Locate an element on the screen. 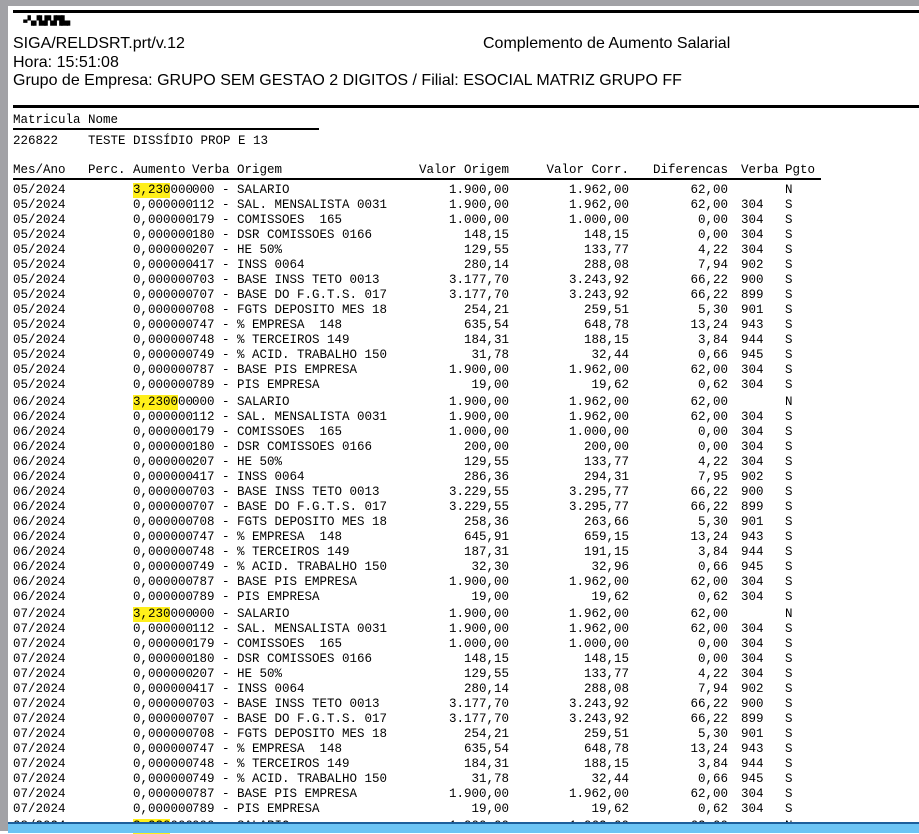  cell-verba-origem: 180 - DSR COMISSOES 0166 is located at coordinates (282, 235).